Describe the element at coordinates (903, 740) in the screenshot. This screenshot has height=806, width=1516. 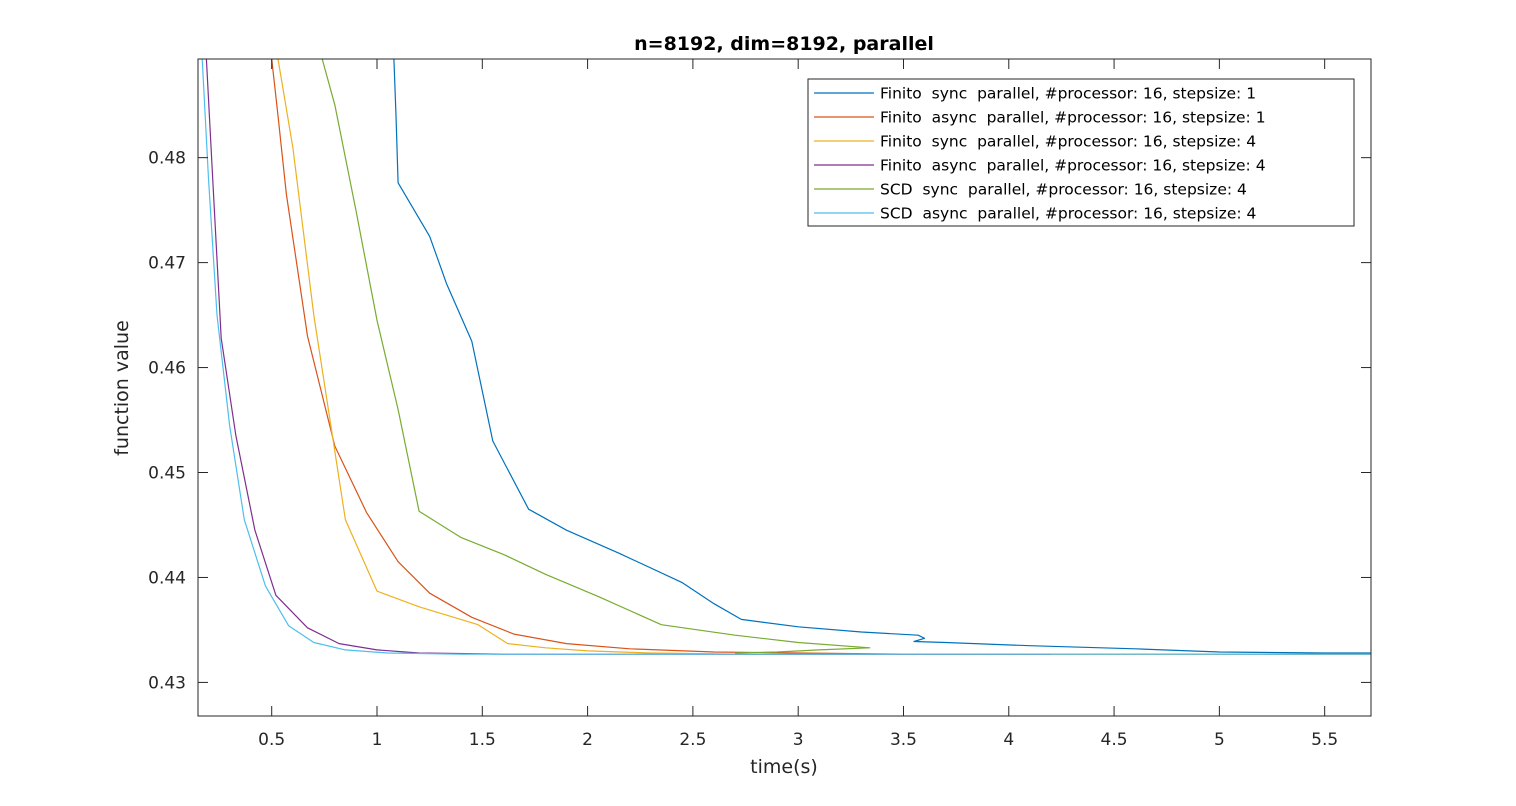
I see `x-tick-label: 3.5` at that location.